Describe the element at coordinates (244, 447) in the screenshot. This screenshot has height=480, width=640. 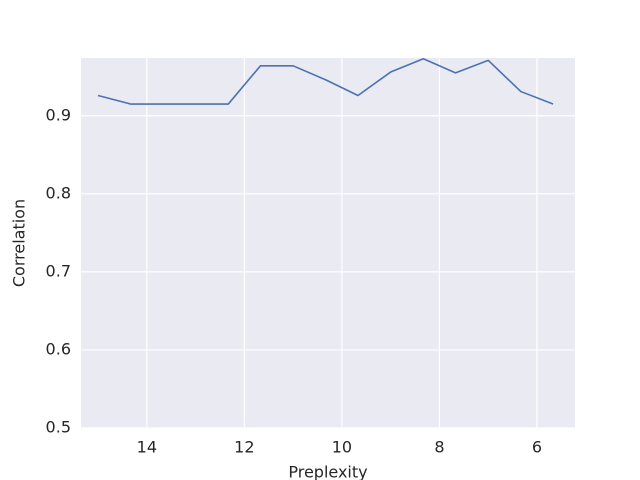
I see `x-tick-label: 12` at that location.